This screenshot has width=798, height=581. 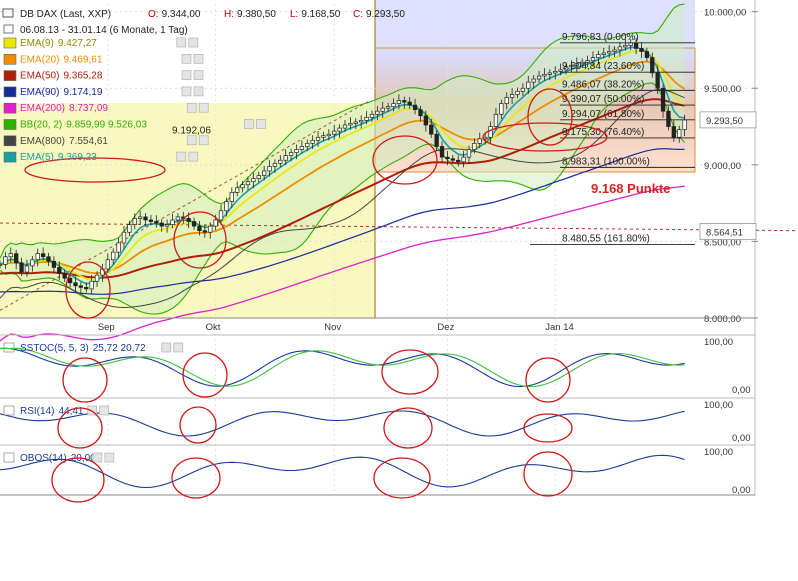 I want to click on price-tag-label: 9.293,50, so click(x=724, y=121).